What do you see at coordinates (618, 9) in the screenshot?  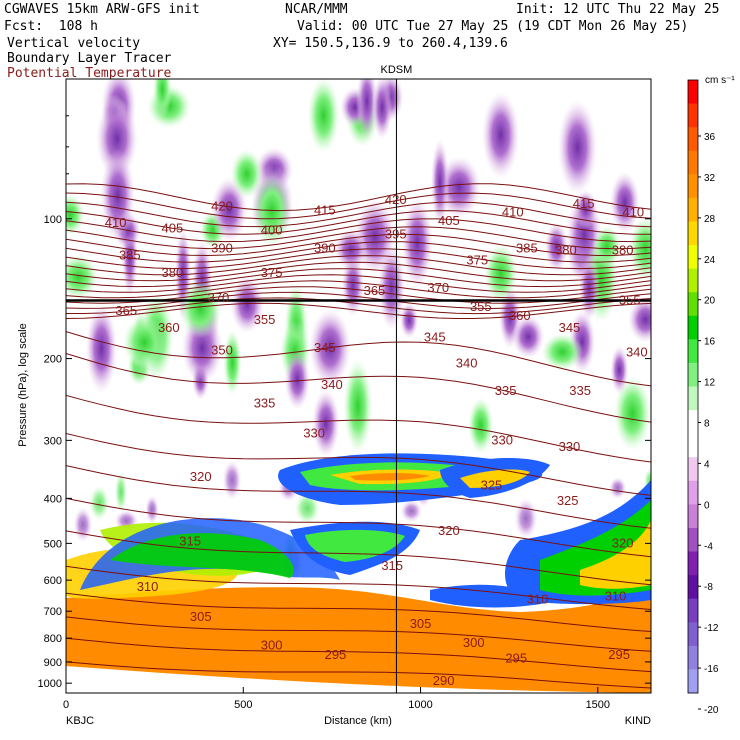 I see `init-time: Init: 12 UTC Thu 22 May 25` at bounding box center [618, 9].